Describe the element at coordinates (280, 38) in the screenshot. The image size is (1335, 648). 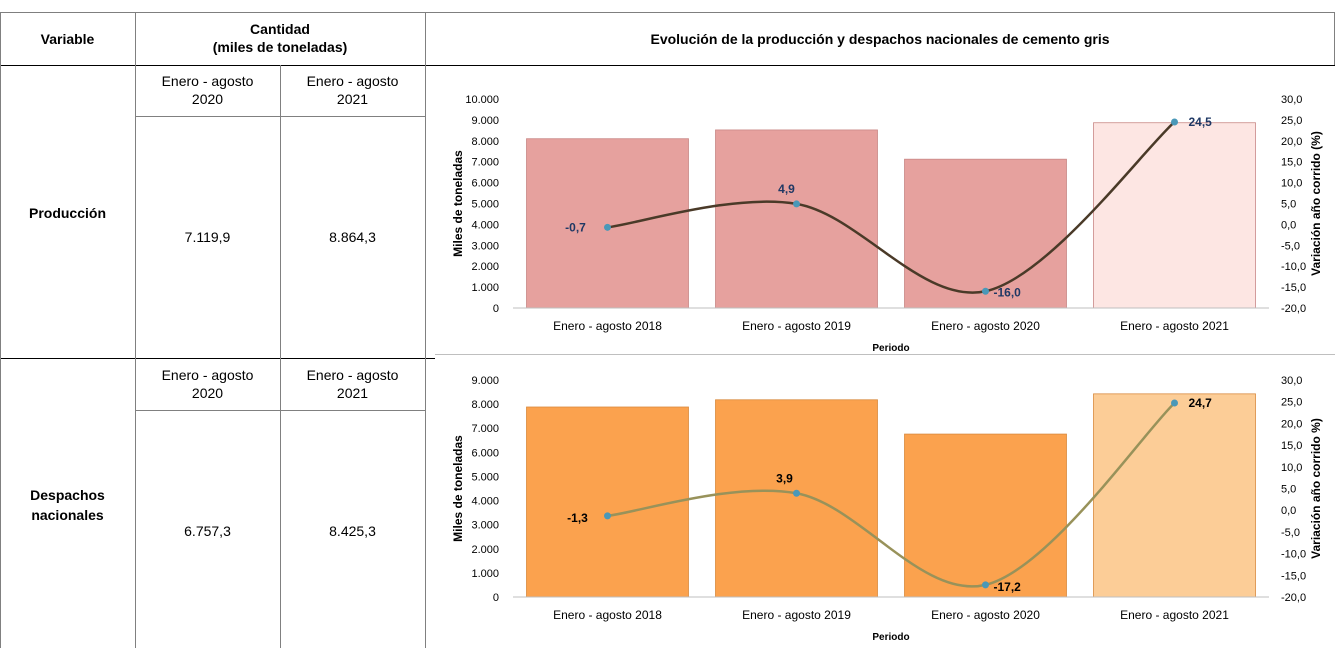
I see `header-cantidad: Cantidad (miles de toneladas)` at that location.